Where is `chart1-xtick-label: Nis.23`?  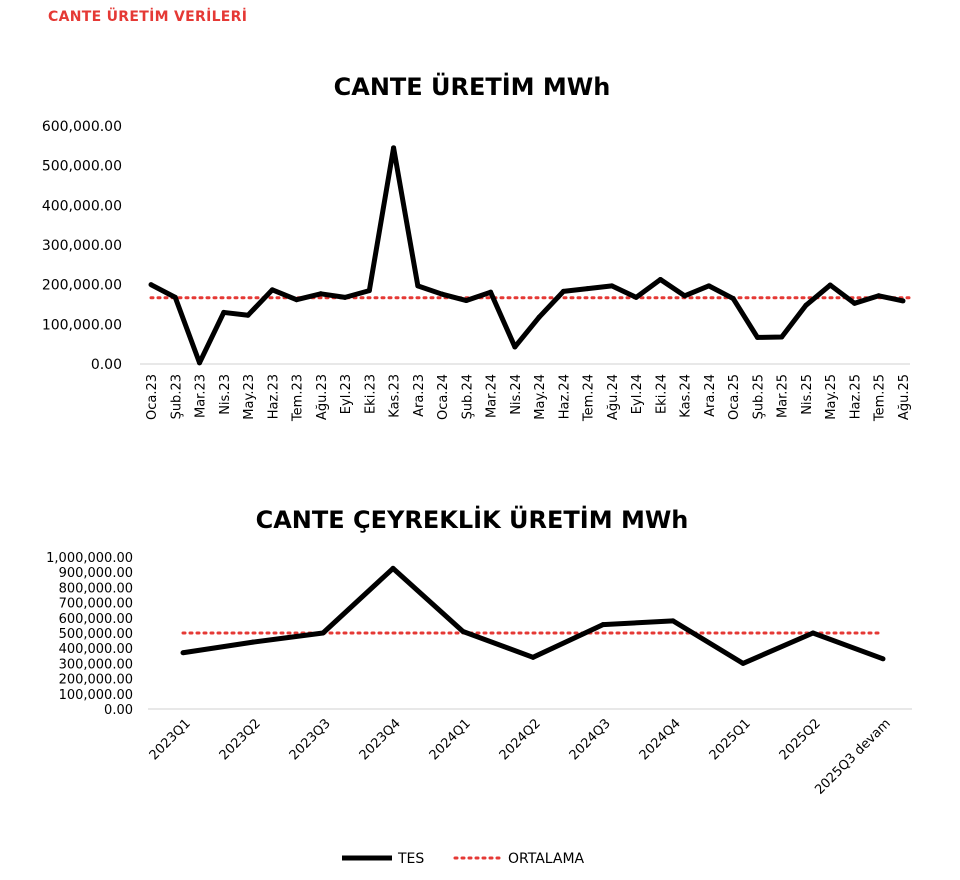 chart1-xtick-label: Nis.23 is located at coordinates (225, 394).